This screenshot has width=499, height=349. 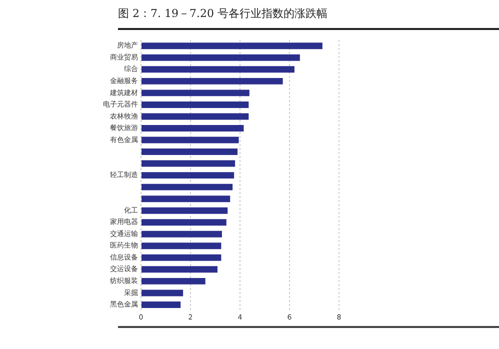 What do you see at coordinates (223, 13) in the screenshot?
I see `chart-title: 图 2：7. 19－7.20 号各行业指数的涨跌幅` at bounding box center [223, 13].